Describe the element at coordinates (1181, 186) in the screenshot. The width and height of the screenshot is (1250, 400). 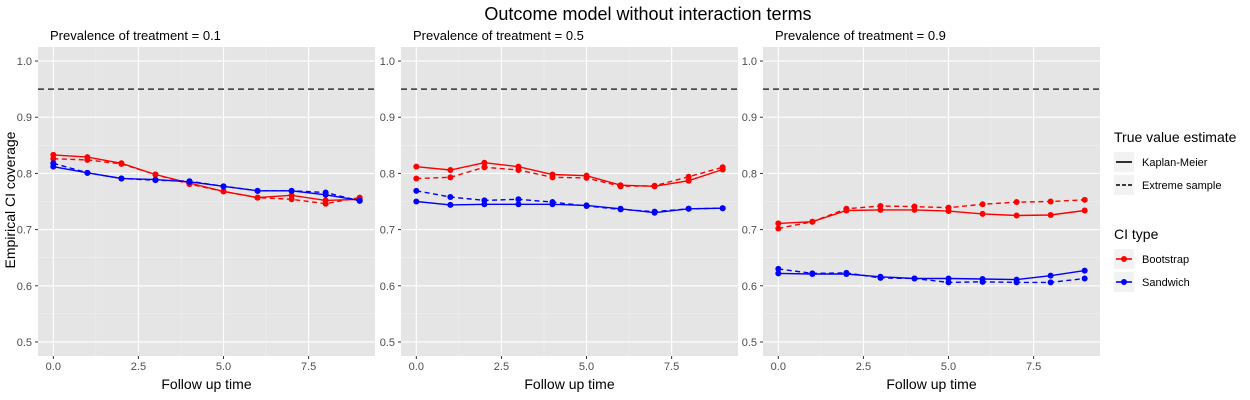
I see `legend-label: Extreme sample` at that location.